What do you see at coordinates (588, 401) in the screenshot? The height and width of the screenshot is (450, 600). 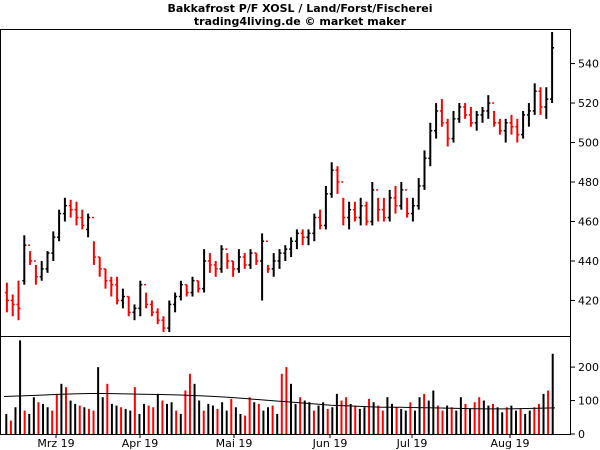 I see `volume-tick-label: 100` at bounding box center [588, 401].